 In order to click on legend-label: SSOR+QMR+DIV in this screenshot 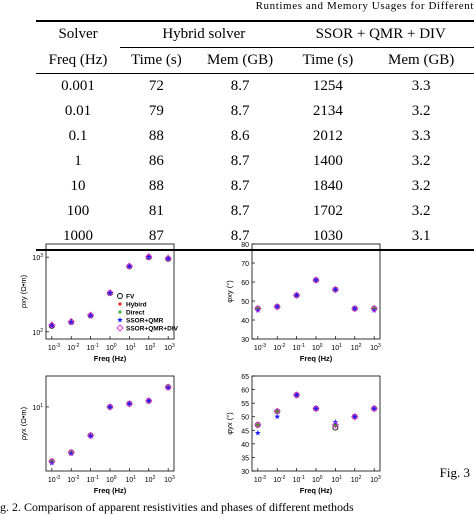, I will do `click(152, 329)`.